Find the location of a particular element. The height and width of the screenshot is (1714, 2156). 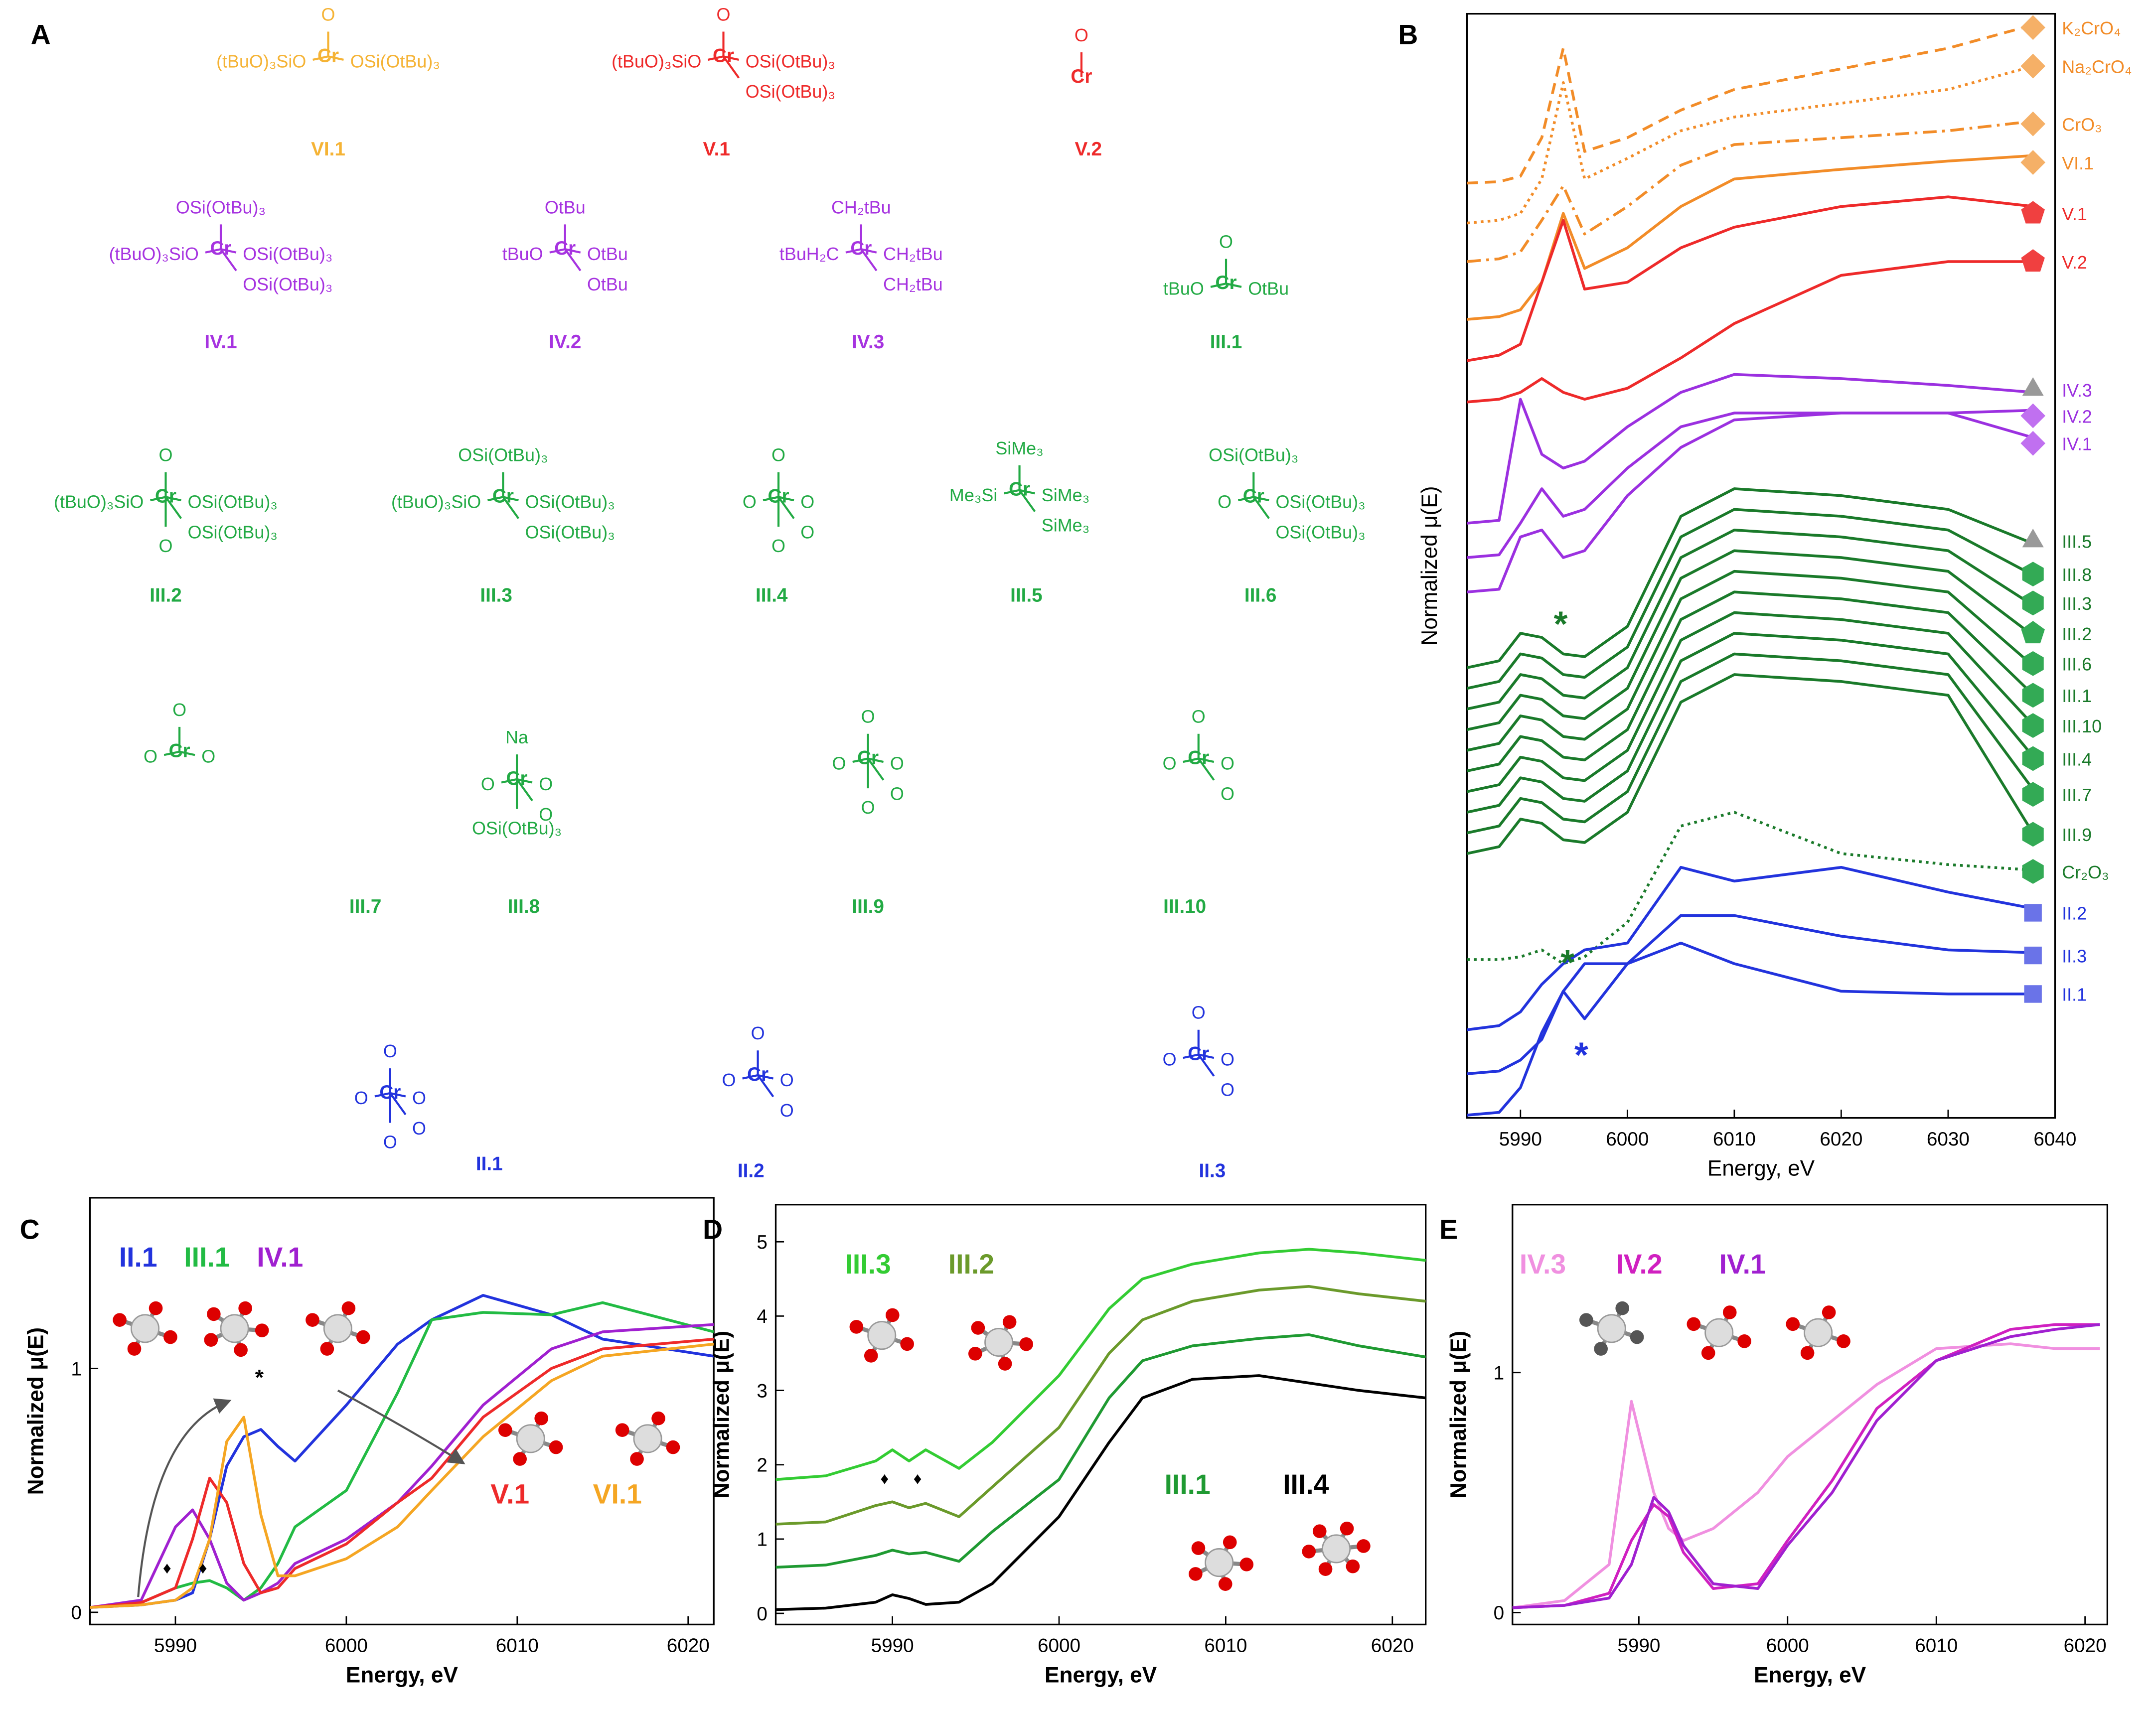

structure-label: III.1 is located at coordinates (1226, 342).